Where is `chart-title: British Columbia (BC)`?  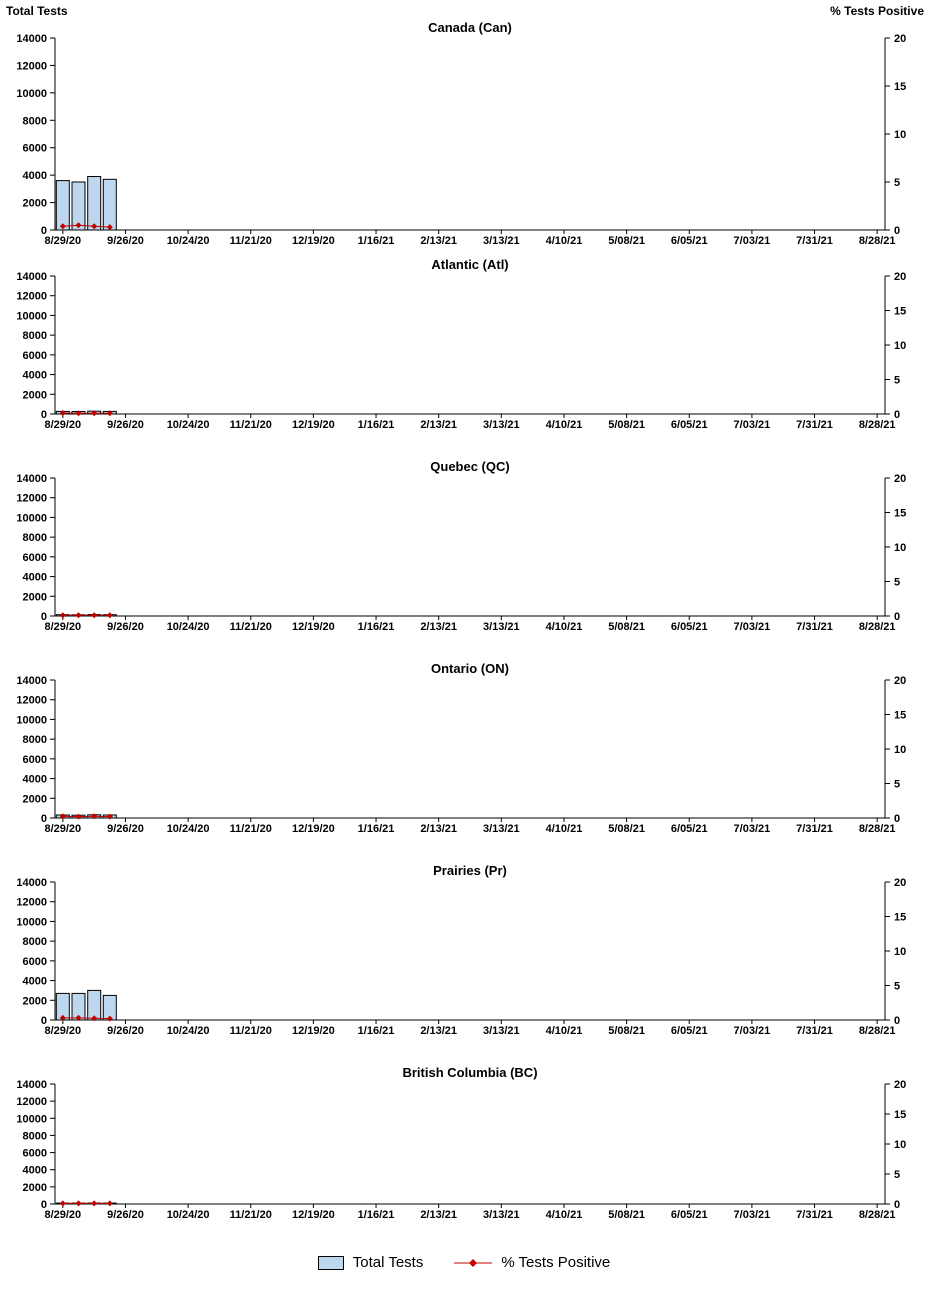
chart-title: British Columbia (BC) is located at coordinates (469, 1072).